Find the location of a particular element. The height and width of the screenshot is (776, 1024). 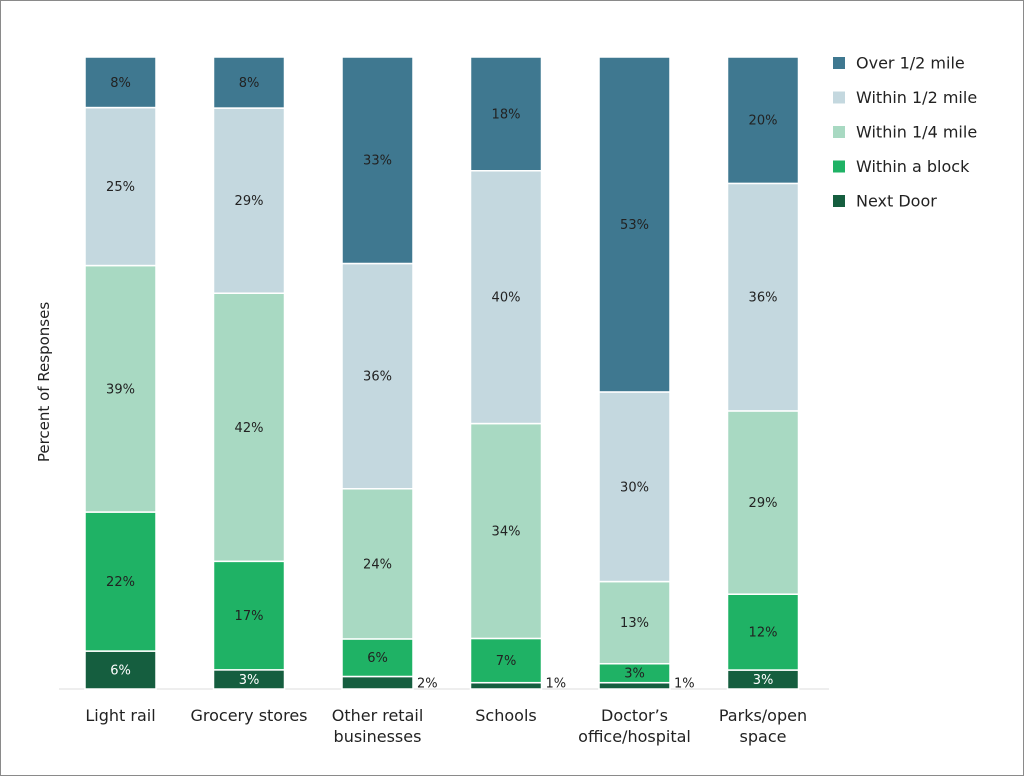

data-label: 40% is located at coordinates (506, 298).